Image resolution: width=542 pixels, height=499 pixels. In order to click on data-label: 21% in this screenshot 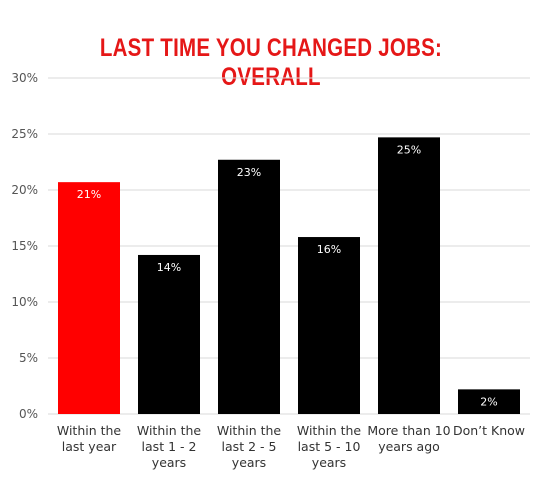, I will do `click(89, 194)`.